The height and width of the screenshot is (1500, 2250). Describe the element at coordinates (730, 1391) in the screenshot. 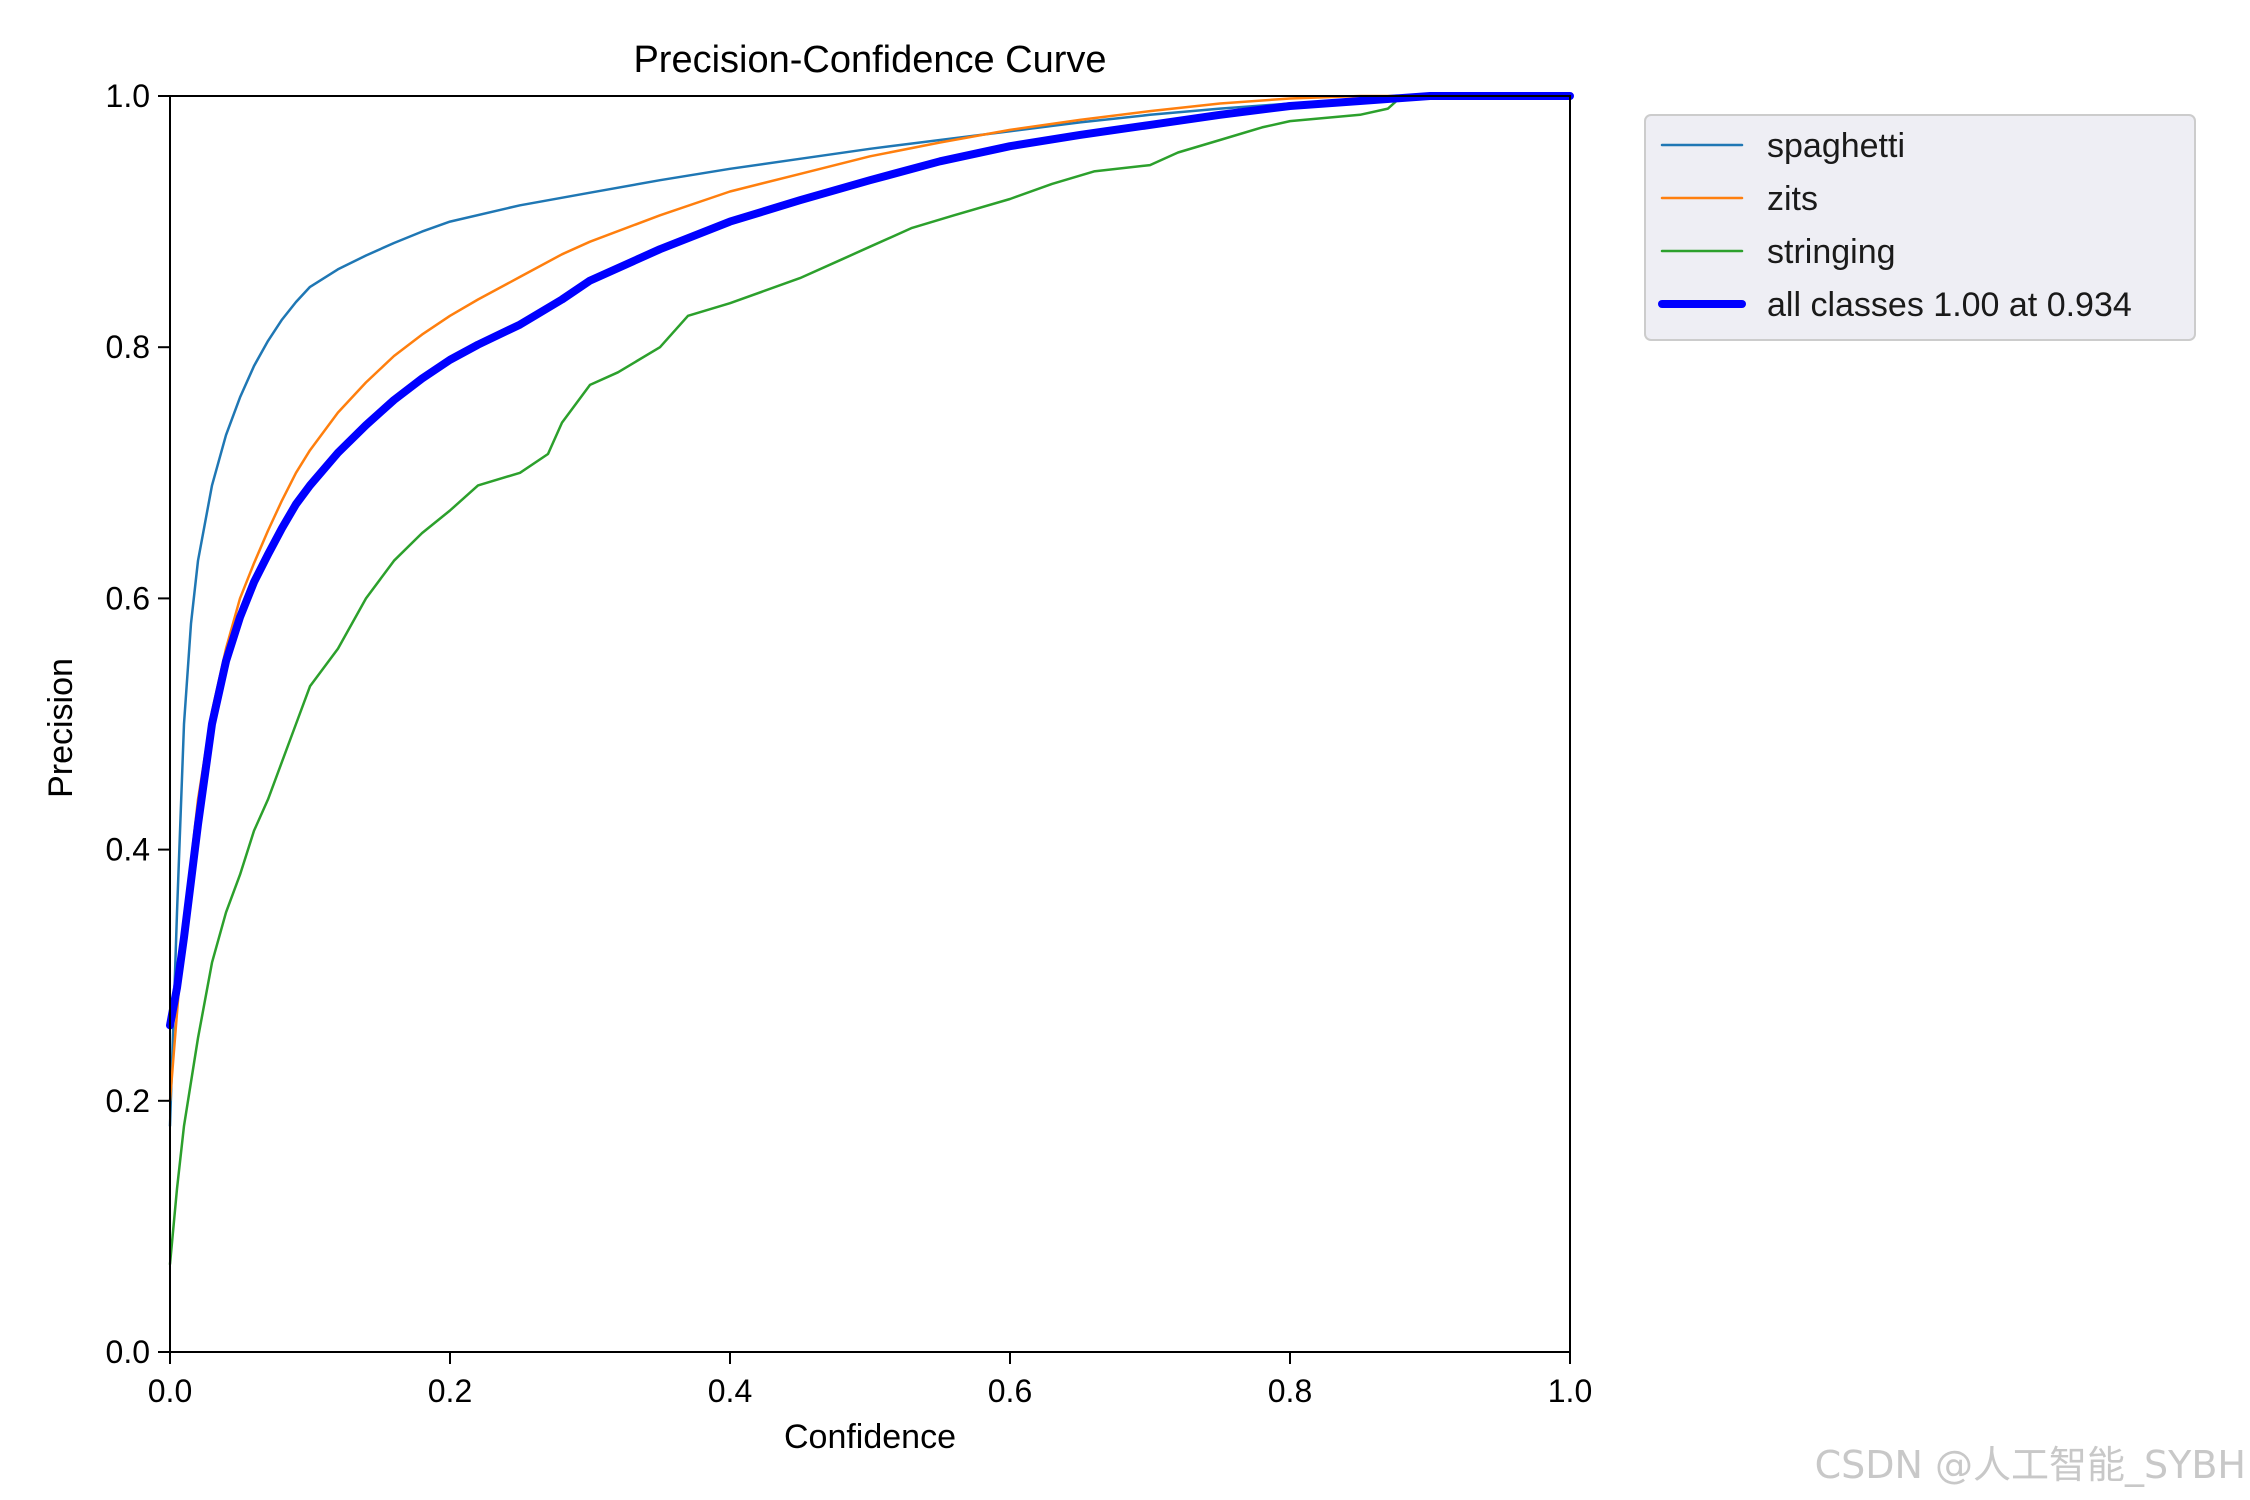

I see `x-tick-label: 0.4` at that location.